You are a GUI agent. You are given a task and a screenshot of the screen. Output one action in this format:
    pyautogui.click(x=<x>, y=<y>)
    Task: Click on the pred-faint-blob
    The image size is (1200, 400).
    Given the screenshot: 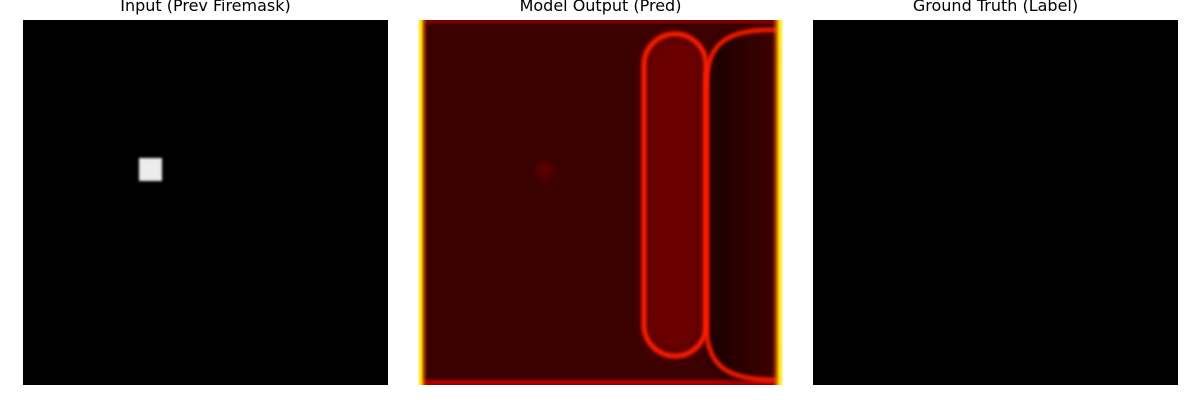 What is the action you would take?
    pyautogui.click(x=545, y=170)
    